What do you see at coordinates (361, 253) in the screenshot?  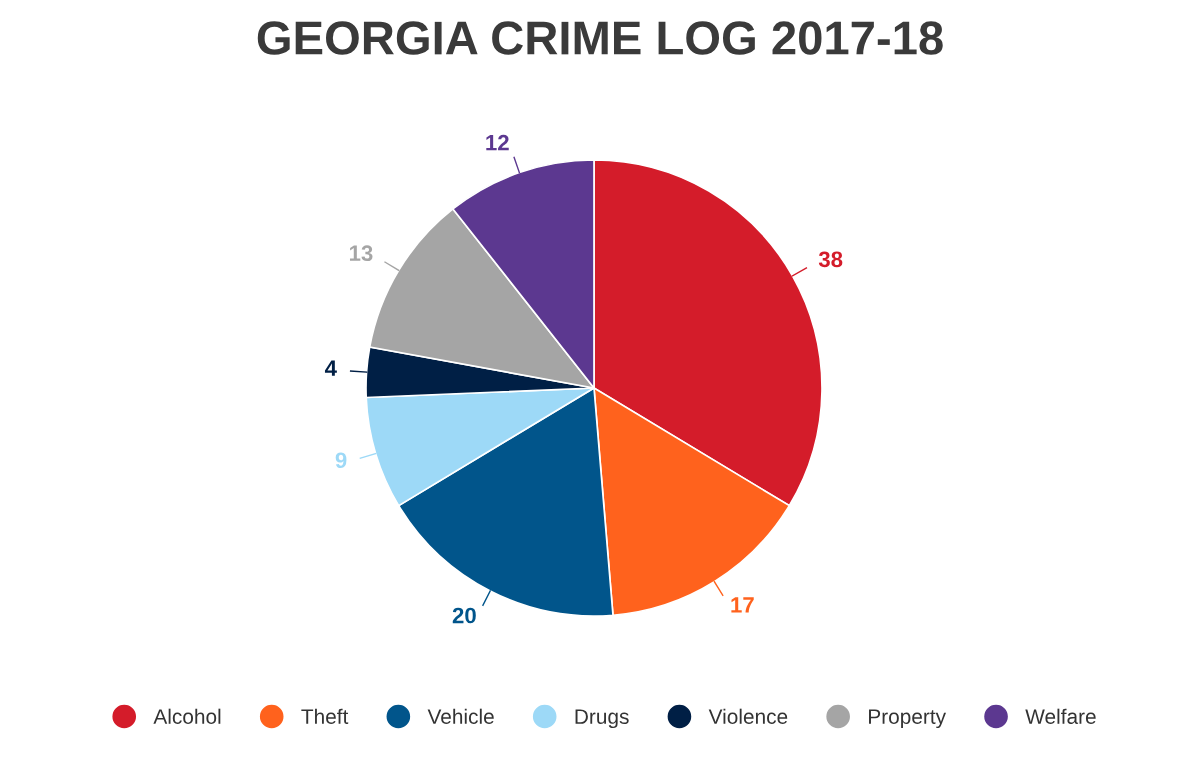 I see `data-label: 13` at bounding box center [361, 253].